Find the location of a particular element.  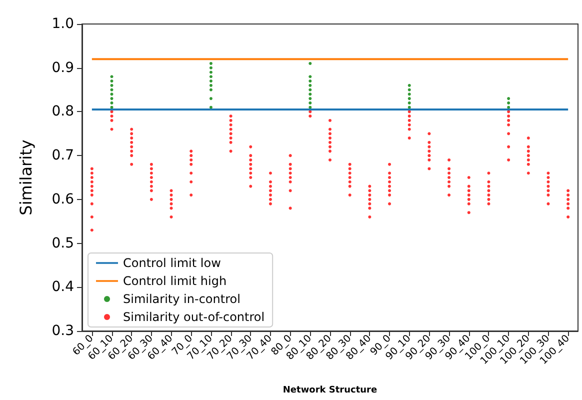

y-tick-label: 0.6 is located at coordinates (63, 199).